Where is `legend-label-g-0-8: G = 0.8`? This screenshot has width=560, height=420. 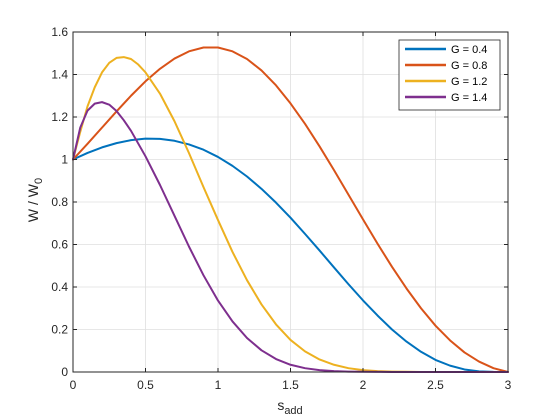 legend-label-g-0-8: G = 0.8 is located at coordinates (469, 66).